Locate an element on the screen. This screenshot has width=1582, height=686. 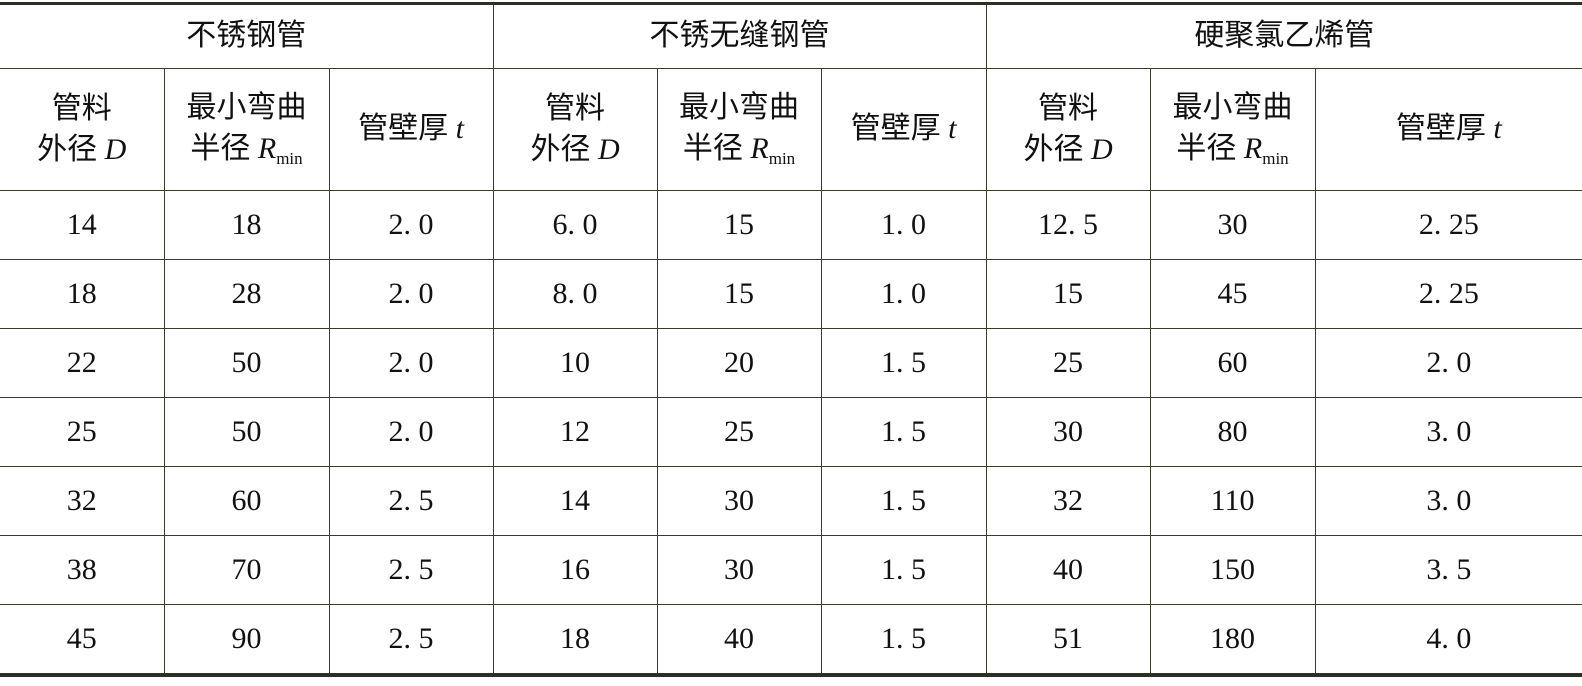
column-header-diameter: 管料 外径 D is located at coordinates (1068, 129).